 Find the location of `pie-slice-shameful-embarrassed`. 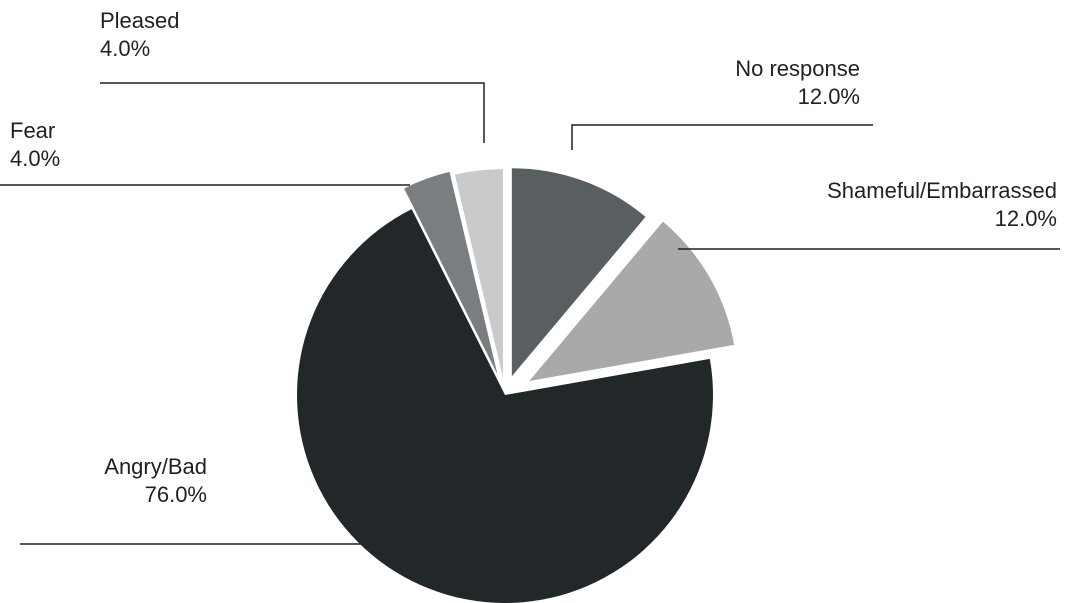

pie-slice-shameful-embarrassed is located at coordinates (632, 301).